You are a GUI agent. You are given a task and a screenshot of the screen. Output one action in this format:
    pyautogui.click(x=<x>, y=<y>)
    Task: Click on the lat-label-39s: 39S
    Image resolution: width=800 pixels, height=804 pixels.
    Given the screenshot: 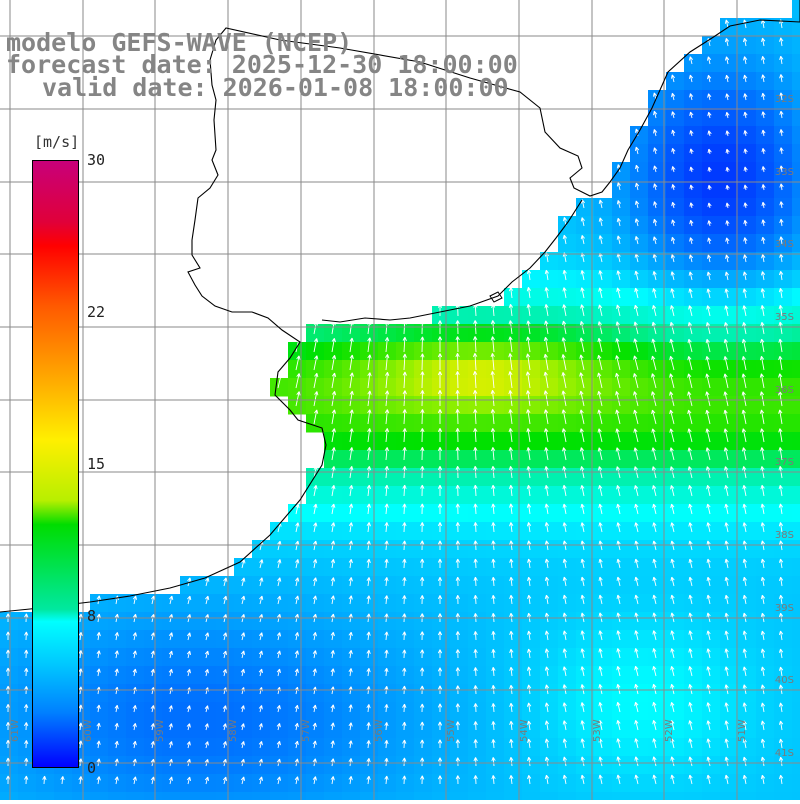 What is the action you would take?
    pyautogui.click(x=784, y=608)
    